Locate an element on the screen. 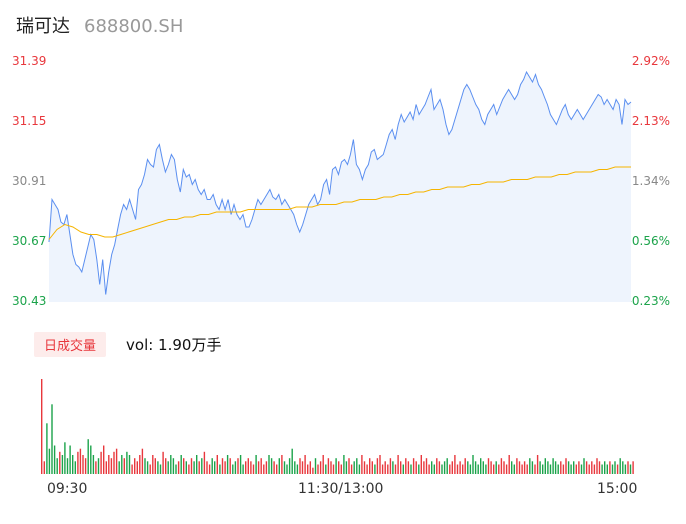 The height and width of the screenshot is (524, 686). time-tick-label: 15:00 is located at coordinates (617, 489).